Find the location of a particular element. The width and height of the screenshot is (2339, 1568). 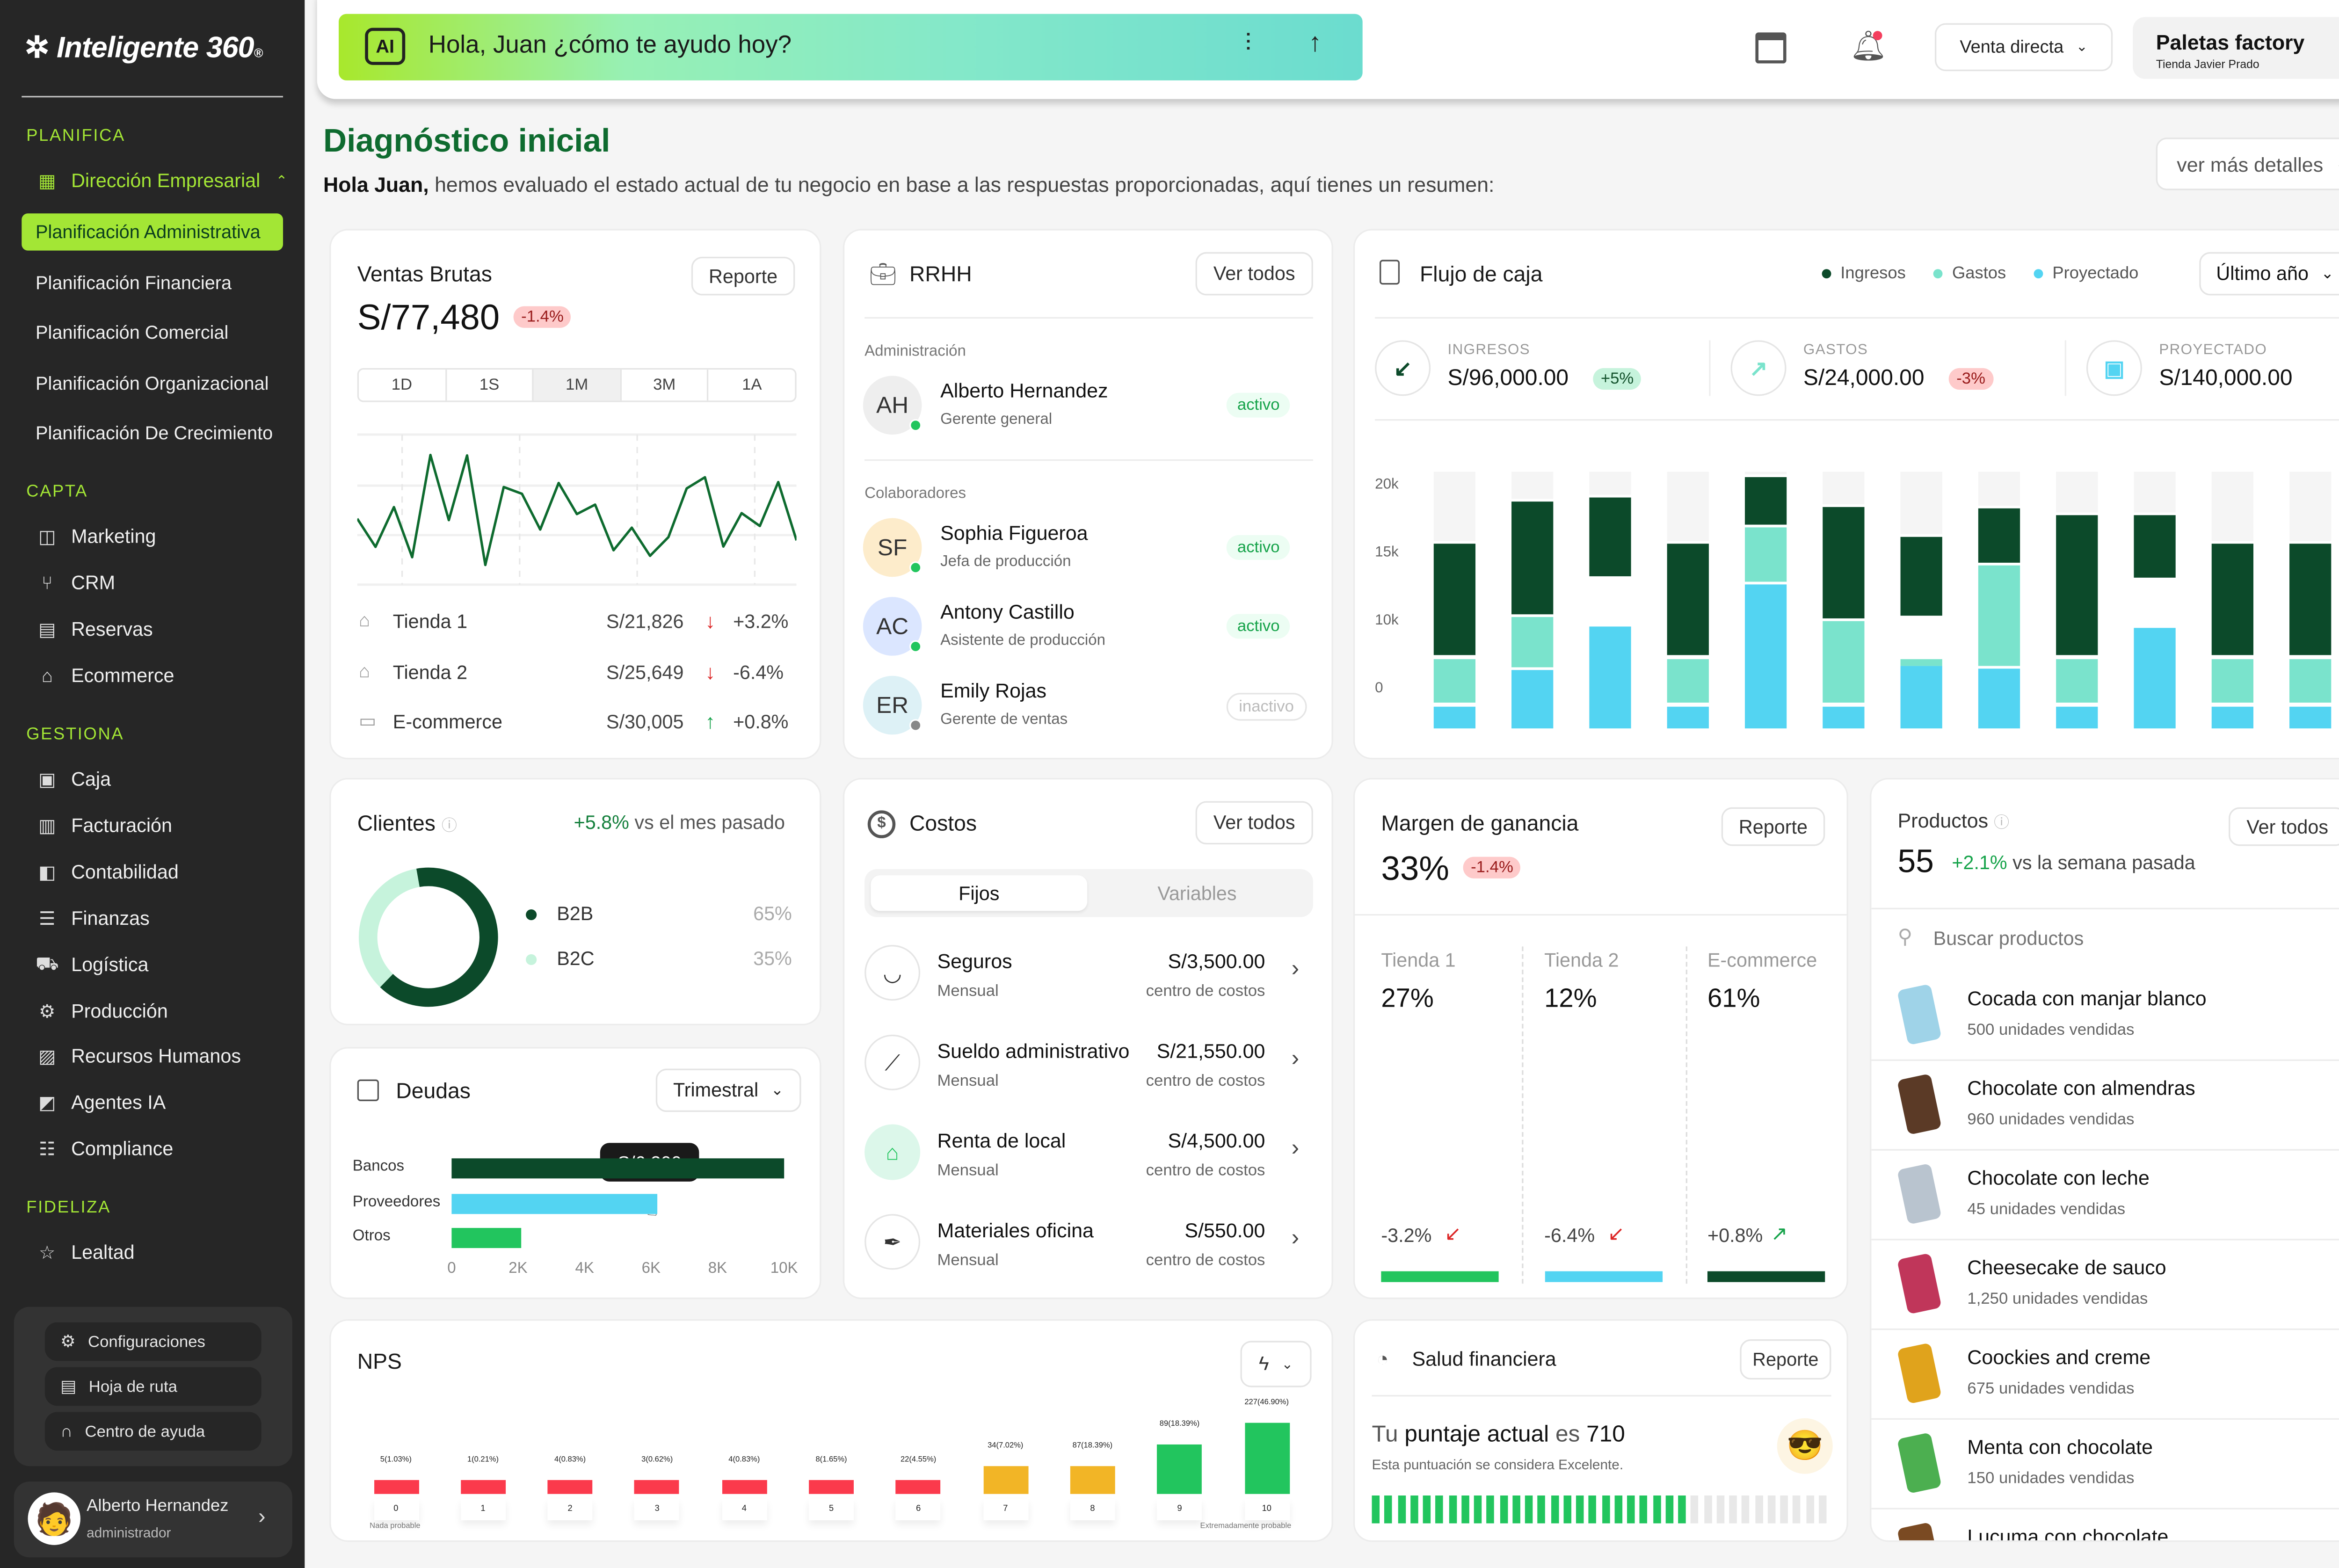

segment-name: B2B is located at coordinates (575, 914).